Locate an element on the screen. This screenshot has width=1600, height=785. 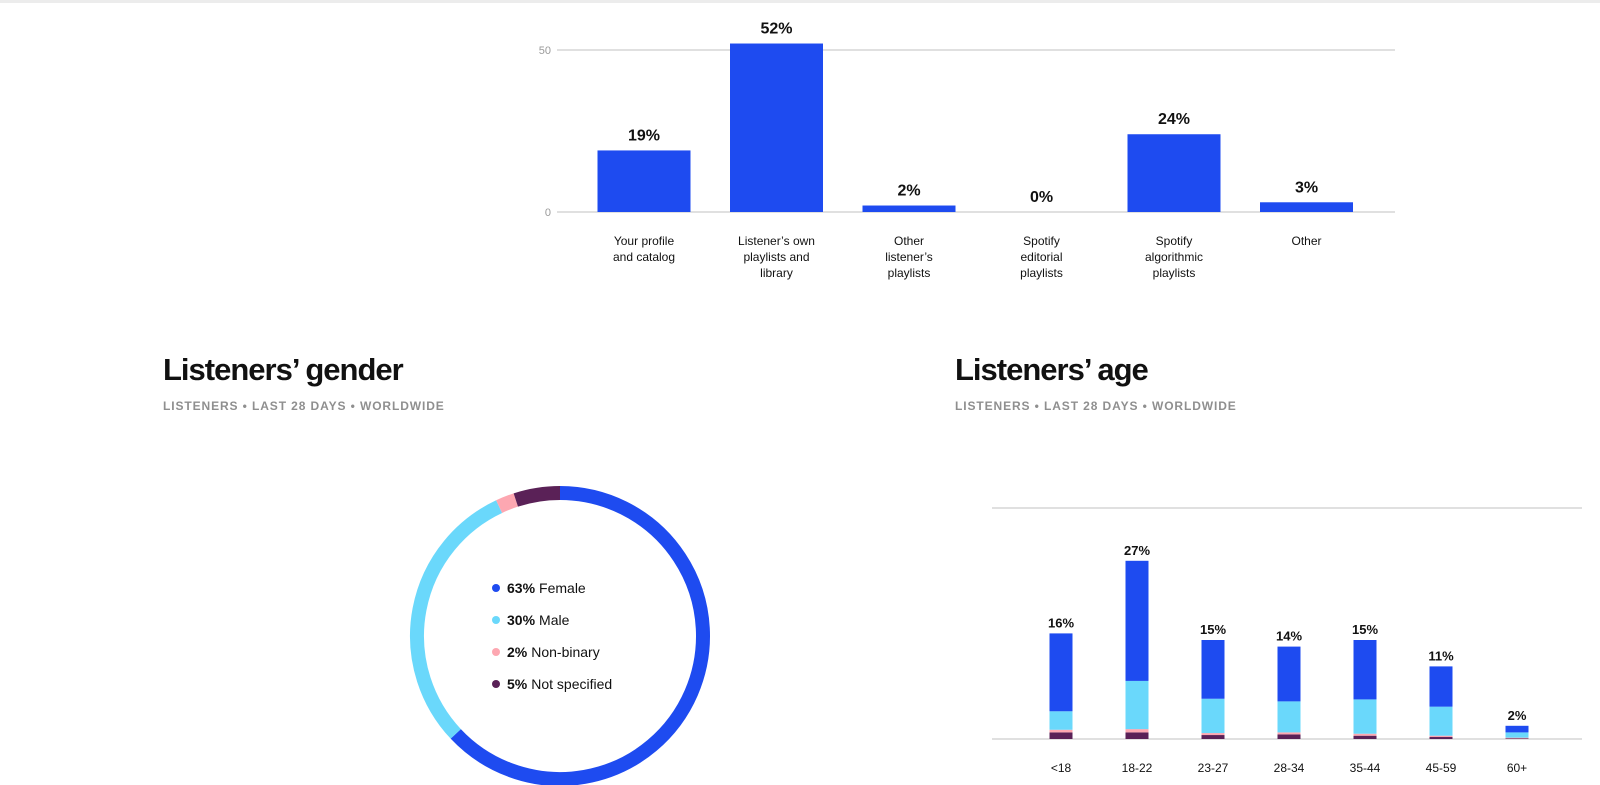
legend-value: 30% is located at coordinates (521, 620).